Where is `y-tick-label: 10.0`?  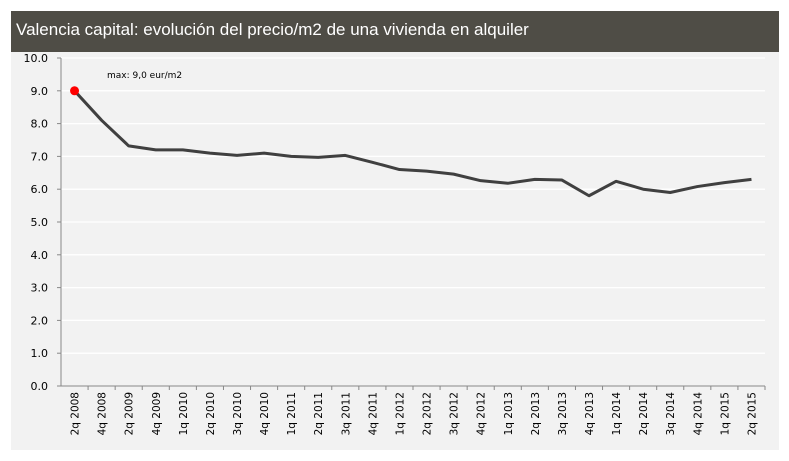
y-tick-label: 10.0 is located at coordinates (36, 58).